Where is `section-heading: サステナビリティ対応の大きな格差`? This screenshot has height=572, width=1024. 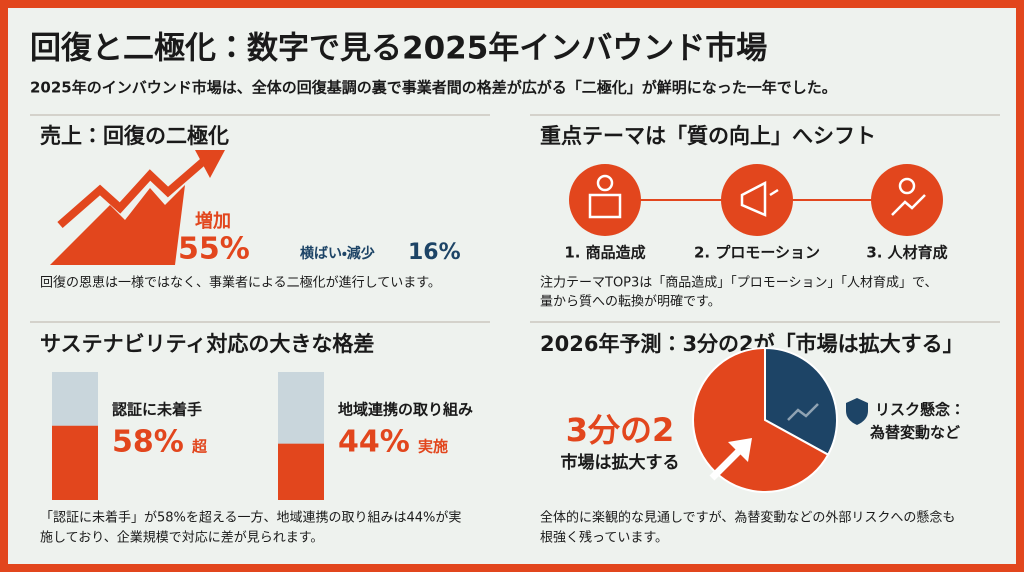
section-heading: サステナビリティ対応の大きな格差 is located at coordinates (207, 344).